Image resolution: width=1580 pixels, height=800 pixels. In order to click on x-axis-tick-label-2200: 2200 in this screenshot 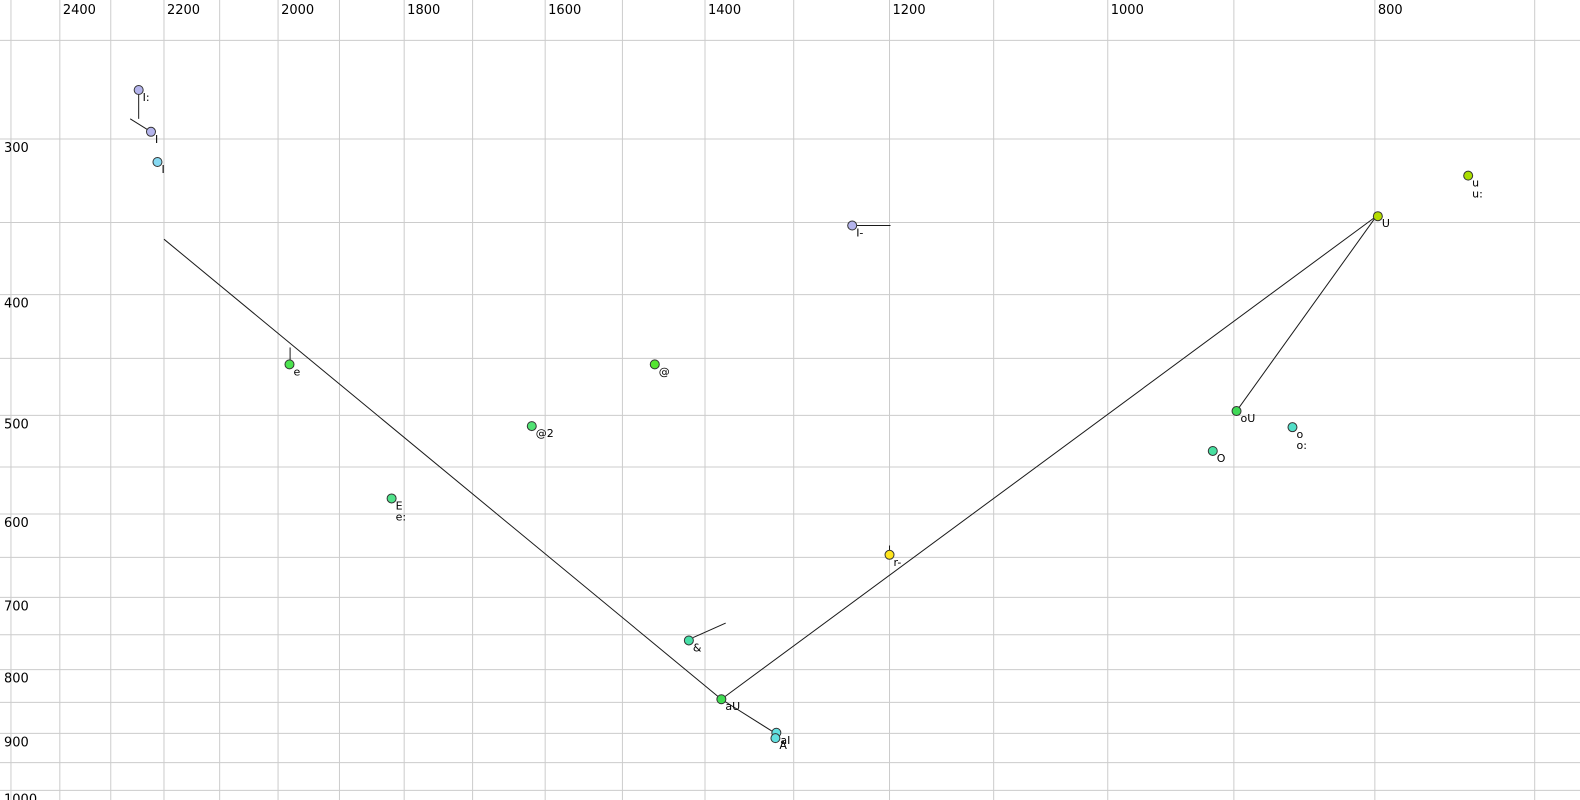, I will do `click(183, 10)`.